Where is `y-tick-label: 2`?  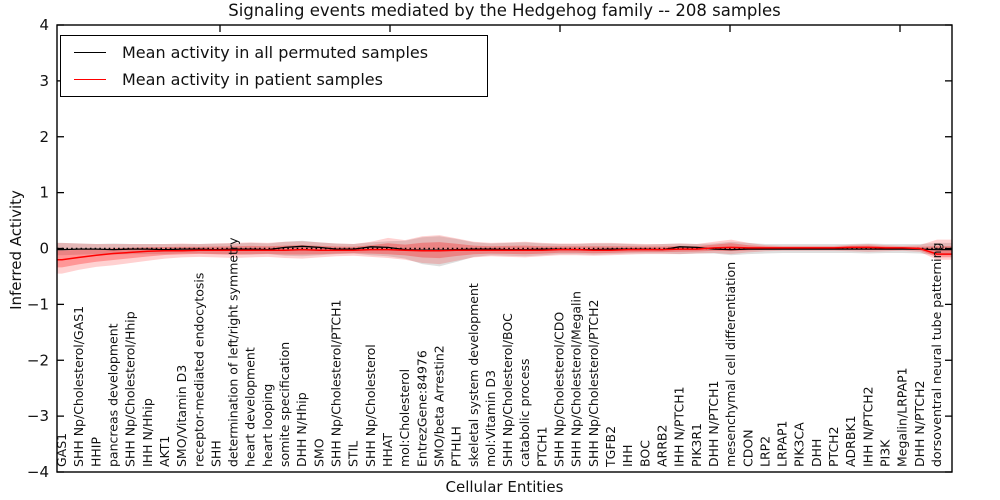
y-tick-label: 2 is located at coordinates (44, 137).